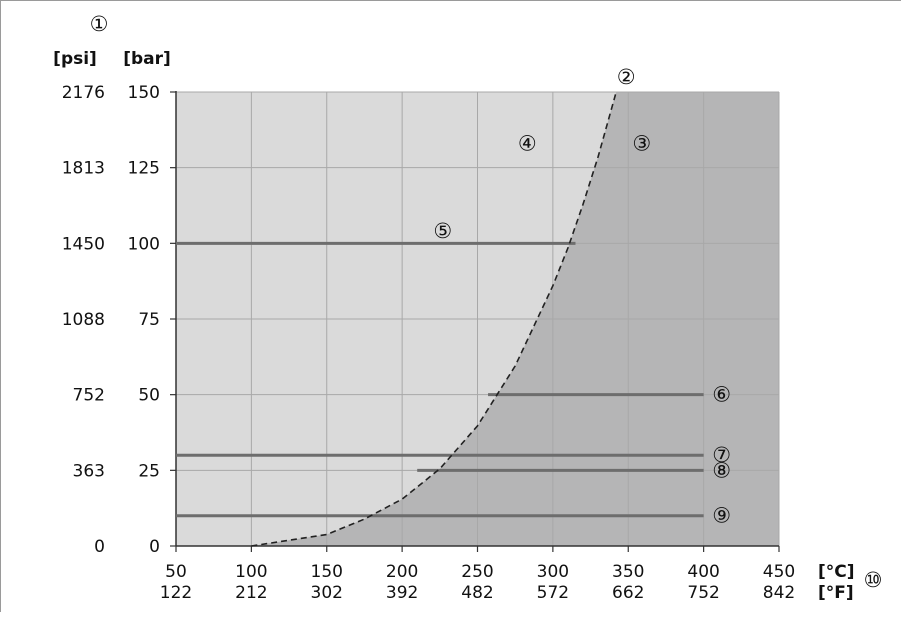 This screenshot has height=617, width=901. What do you see at coordinates (477, 572) in the screenshot?
I see `x-tick-label-celsius: 250` at bounding box center [477, 572].